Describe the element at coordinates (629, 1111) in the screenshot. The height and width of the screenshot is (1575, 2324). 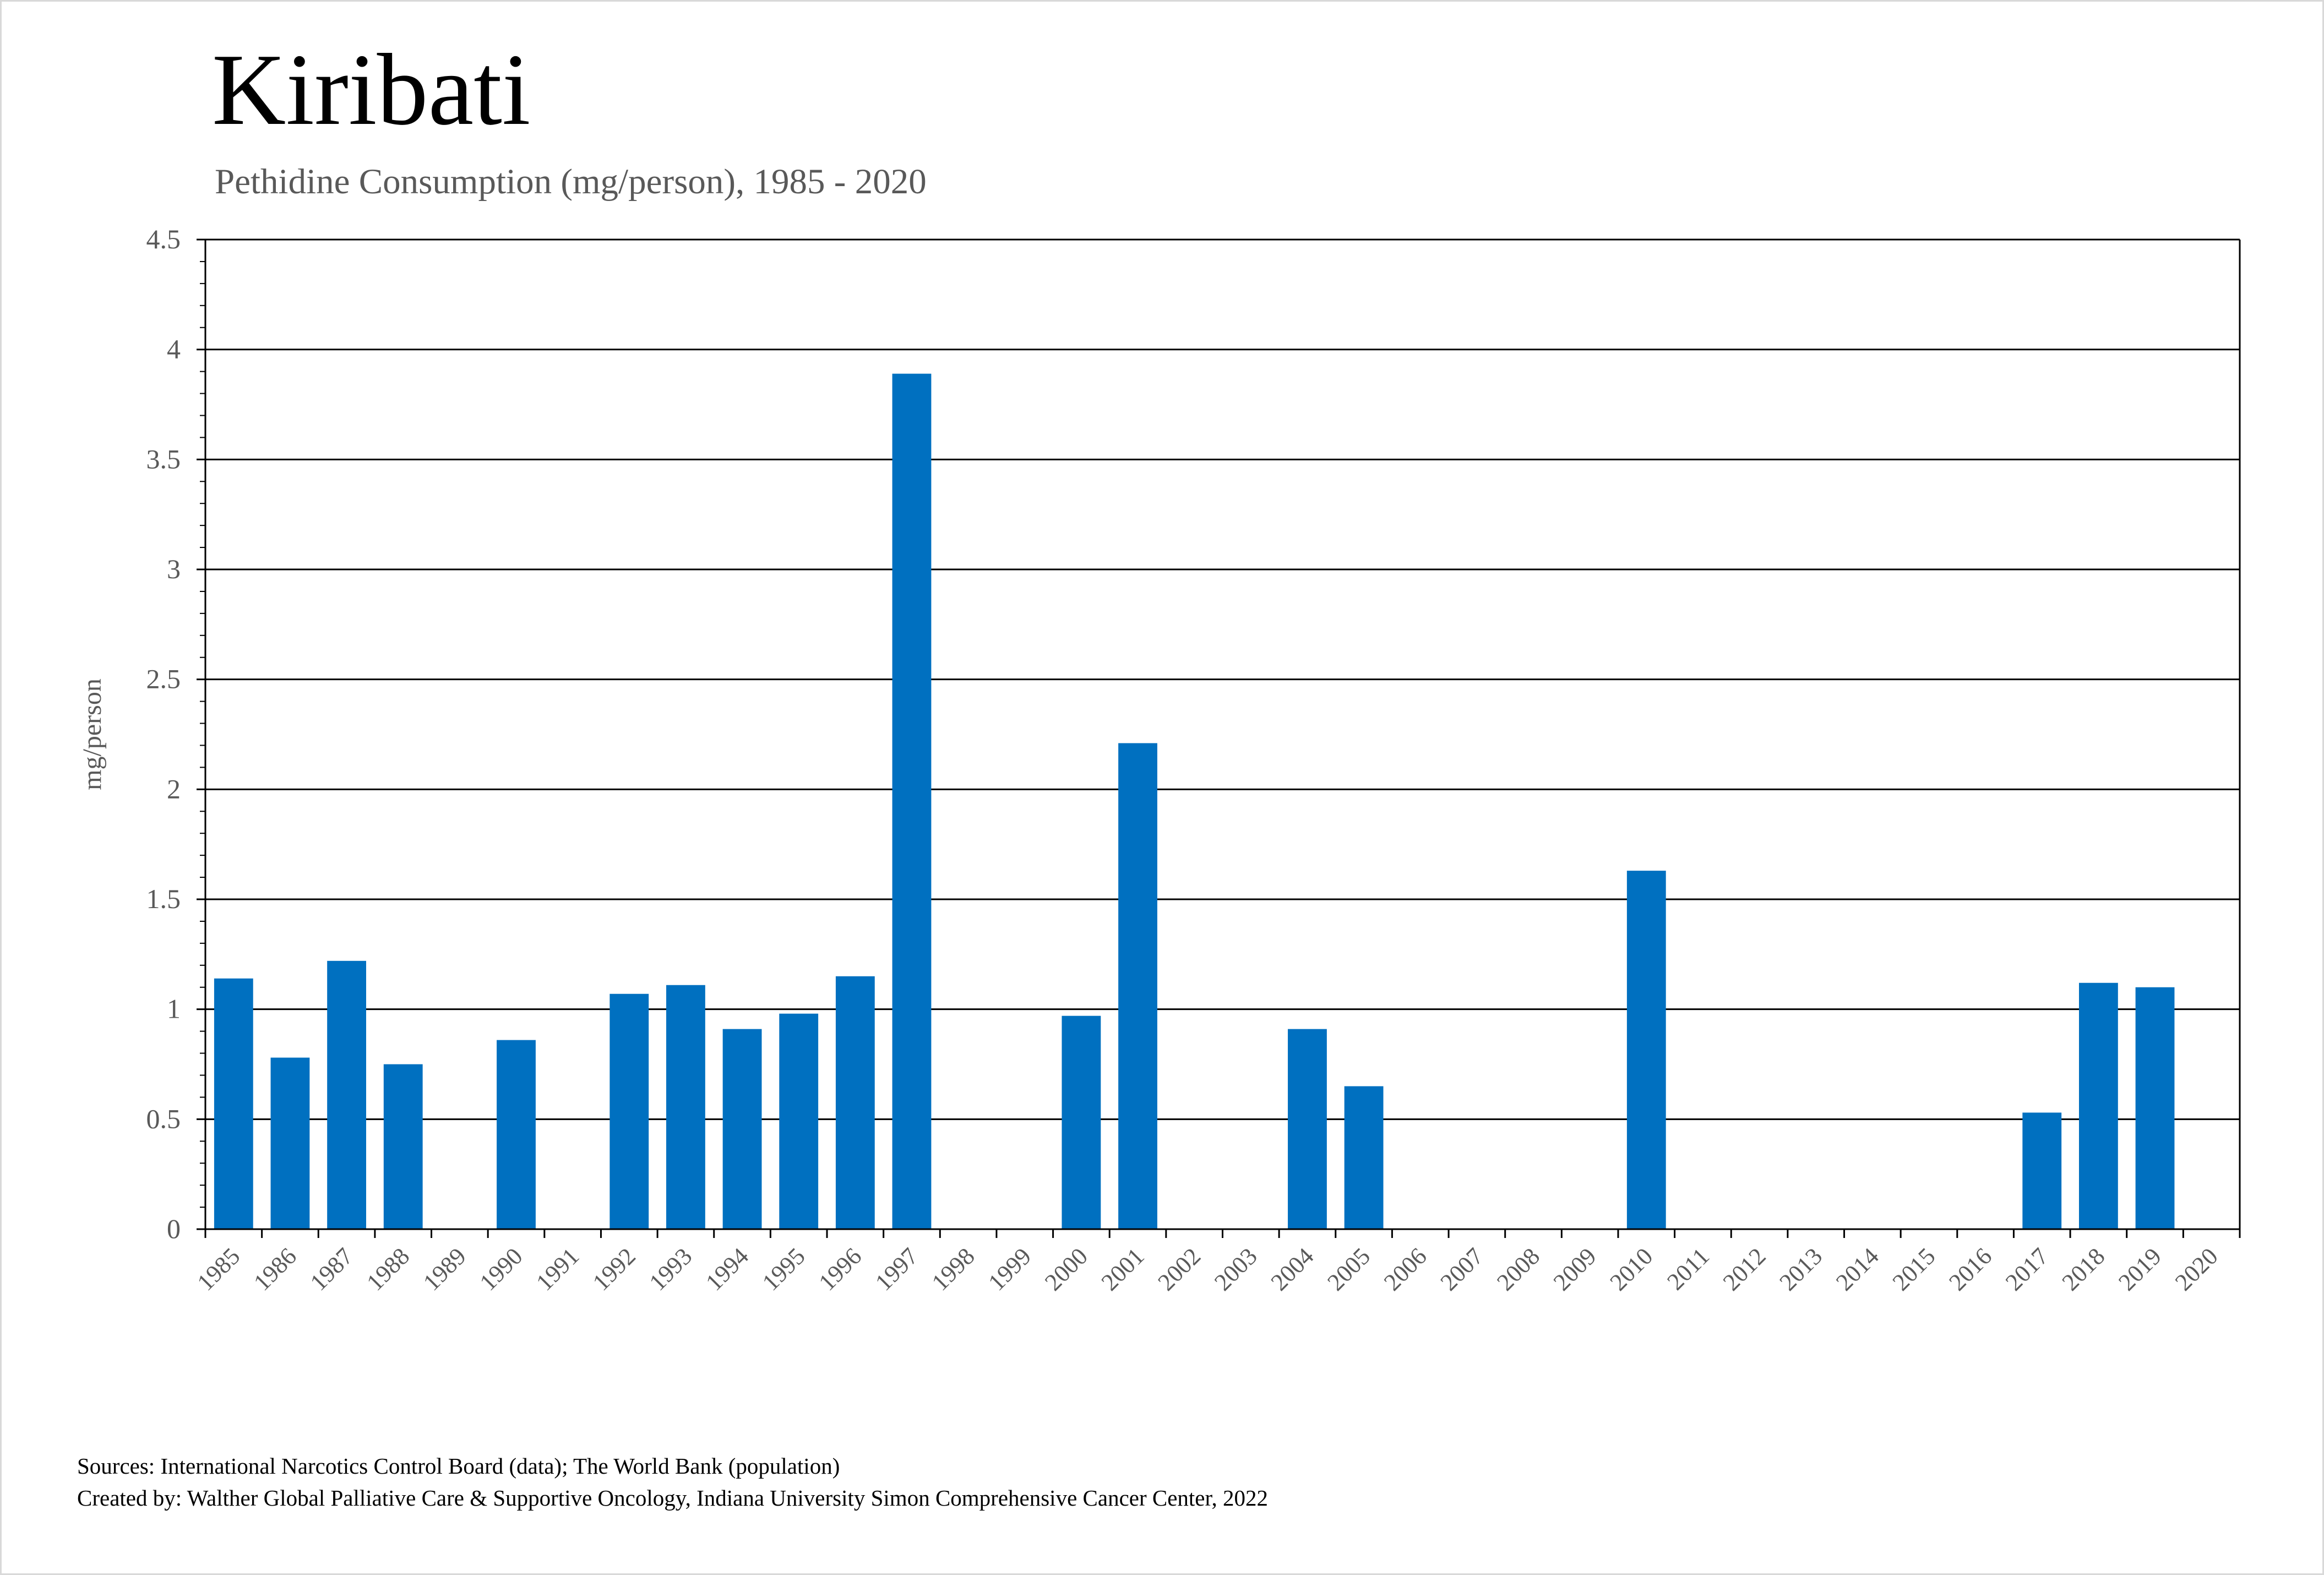
I see `bar-1992` at that location.